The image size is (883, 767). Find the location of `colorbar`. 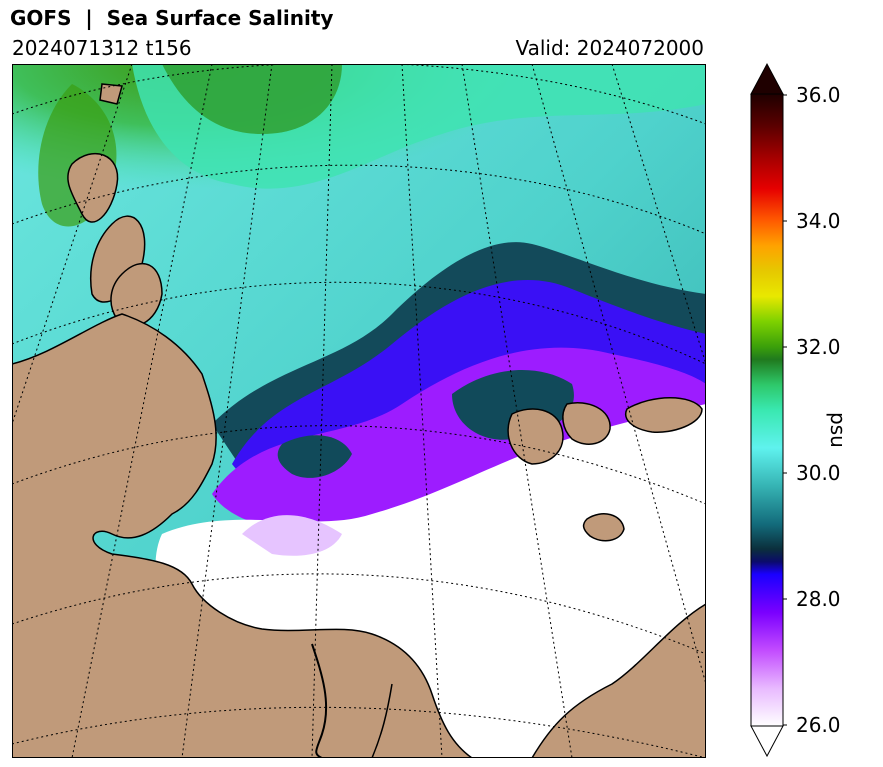

colorbar is located at coordinates (768, 410).